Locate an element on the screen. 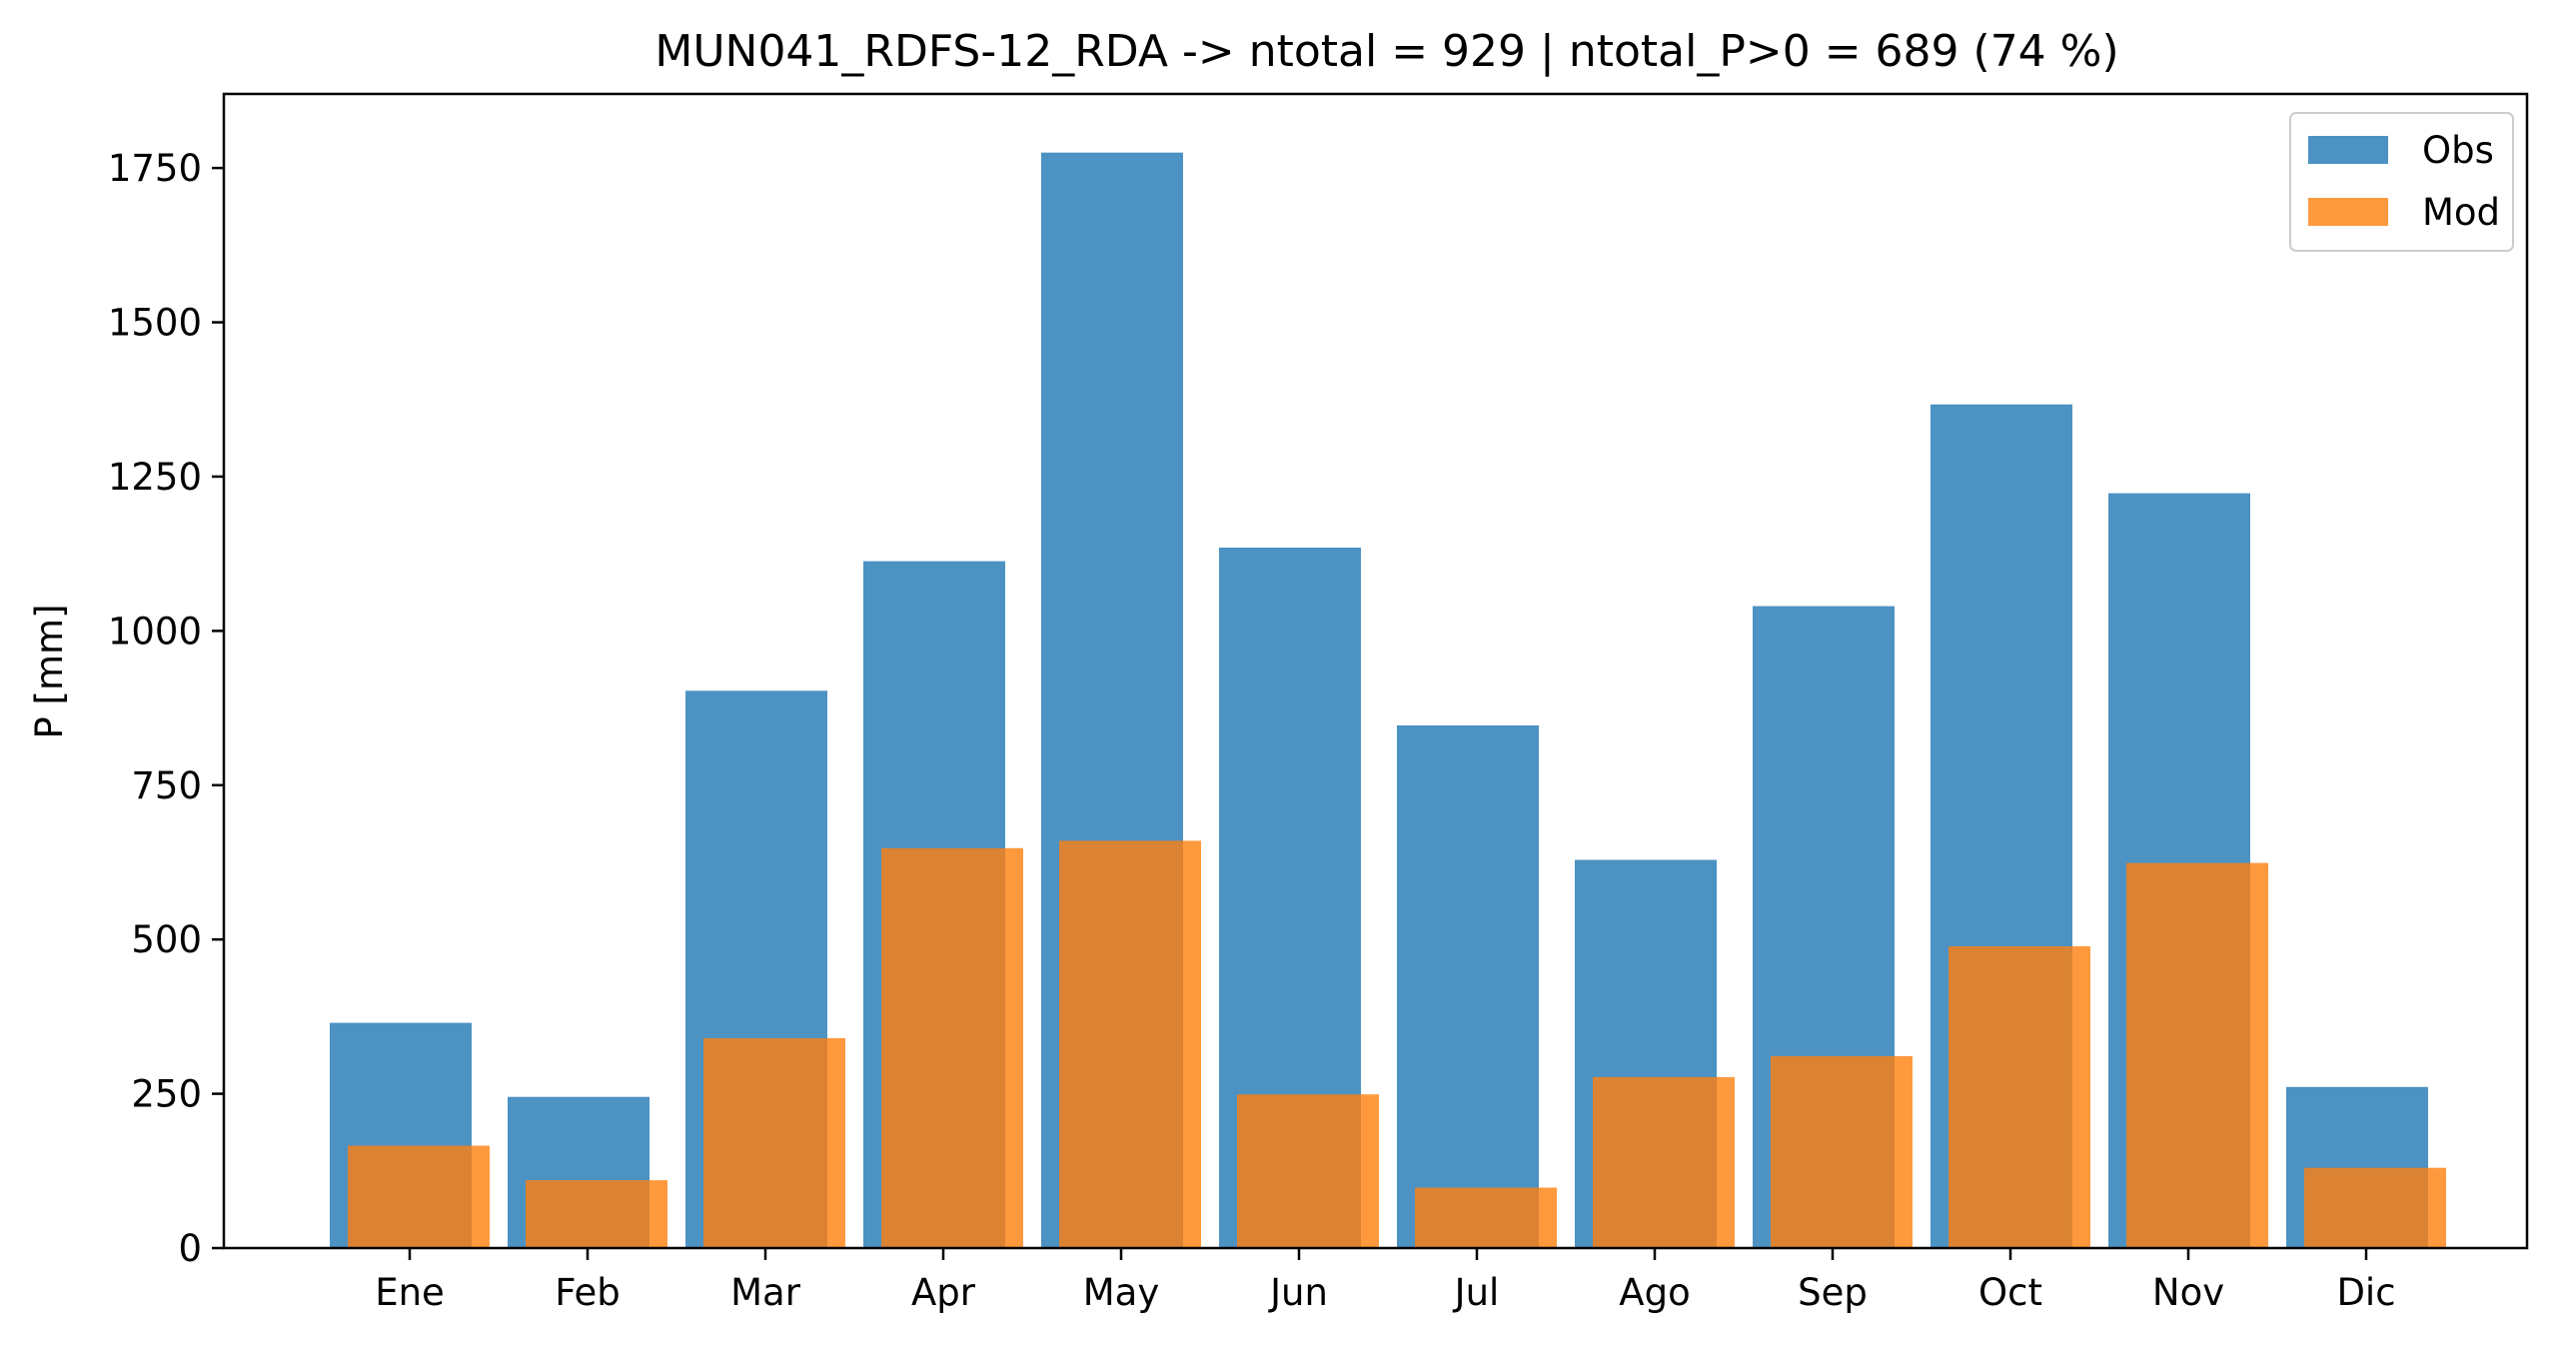 This screenshot has width=2576, height=1348. bar-mod-apr is located at coordinates (952, 1047).